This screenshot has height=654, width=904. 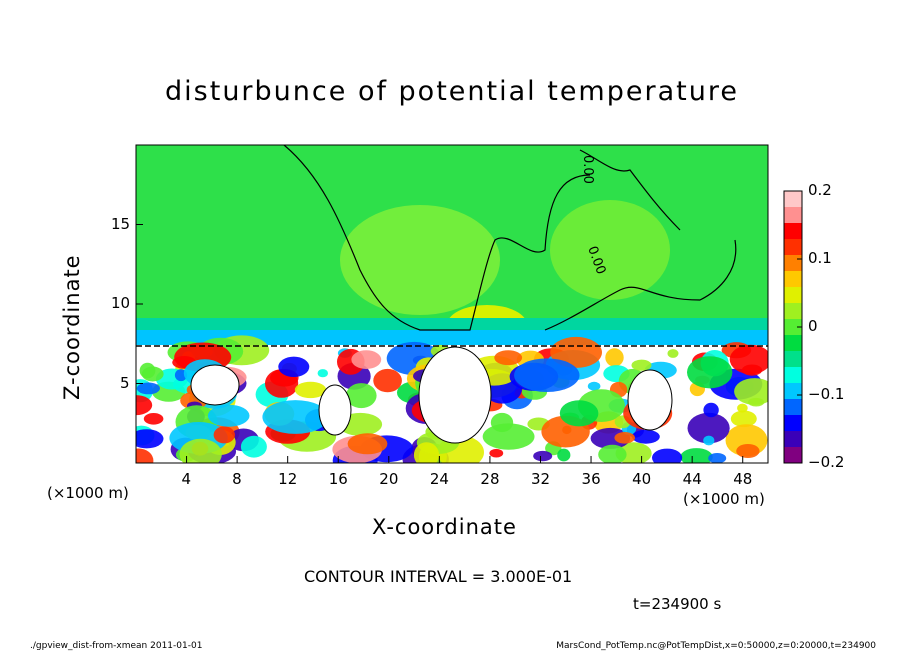 What do you see at coordinates (813, 326) in the screenshot?
I see `colorbar-tick-label: 0` at bounding box center [813, 326].